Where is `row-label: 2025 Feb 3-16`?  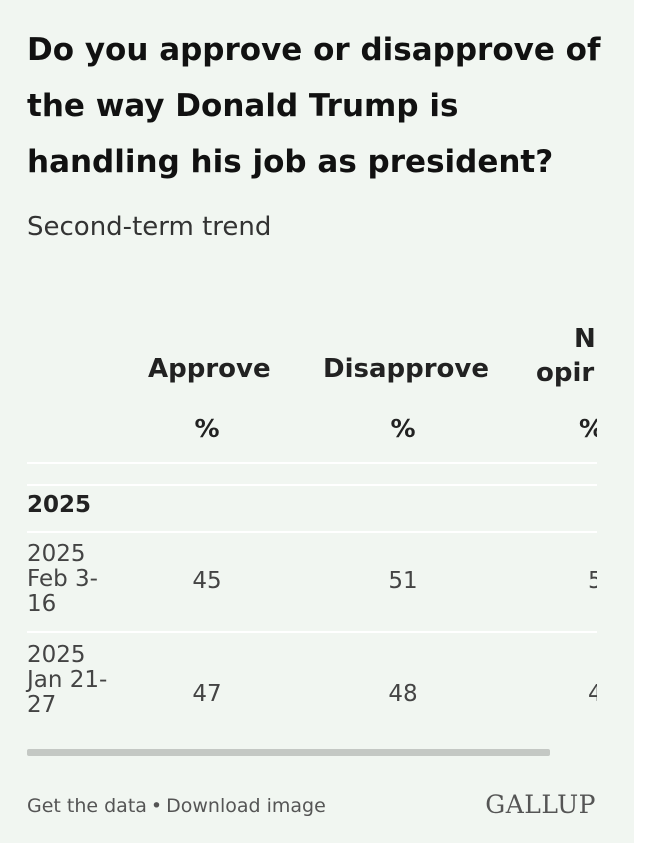
row-label: 2025 Feb 3-16 is located at coordinates (62, 579).